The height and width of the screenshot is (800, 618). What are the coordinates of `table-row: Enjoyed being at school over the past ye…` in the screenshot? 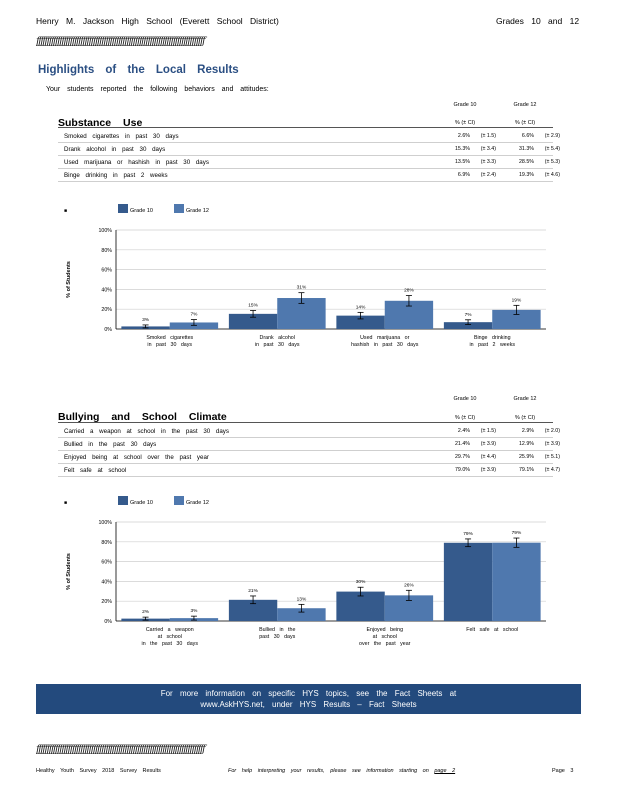 It's located at (309, 458).